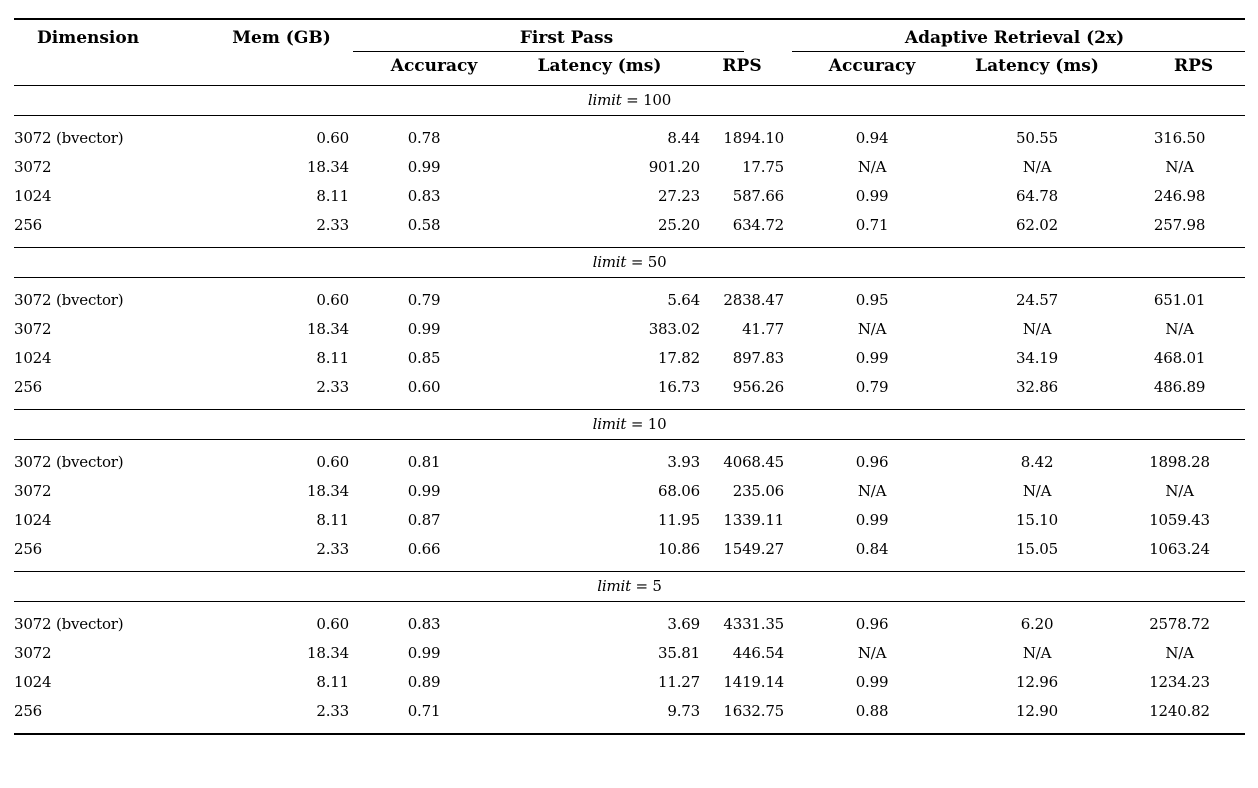  Describe the element at coordinates (1179, 624) in the screenshot. I see `cell-ar-rps: 2578.72` at that location.